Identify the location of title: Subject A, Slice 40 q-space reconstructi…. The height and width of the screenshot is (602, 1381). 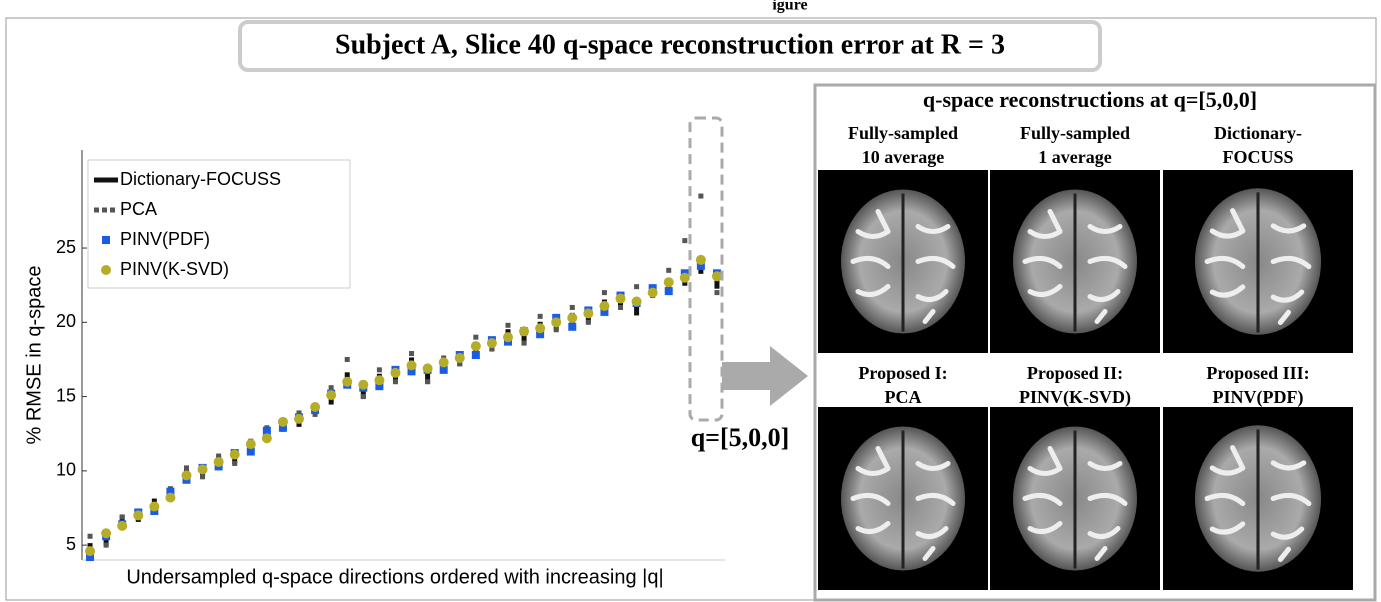
(670, 44).